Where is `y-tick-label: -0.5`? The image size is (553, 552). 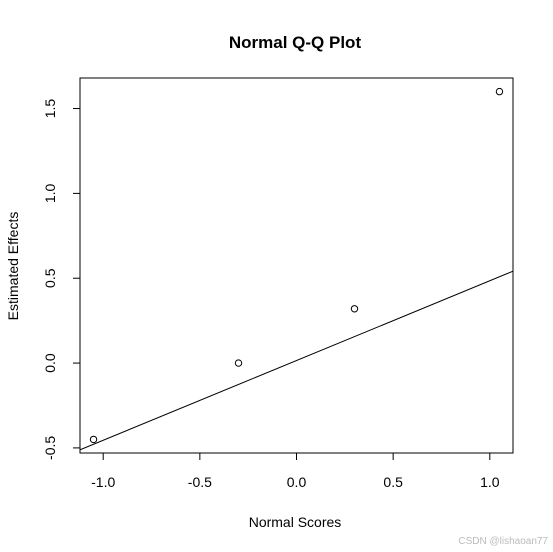 y-tick-label: -0.5 is located at coordinates (50, 448).